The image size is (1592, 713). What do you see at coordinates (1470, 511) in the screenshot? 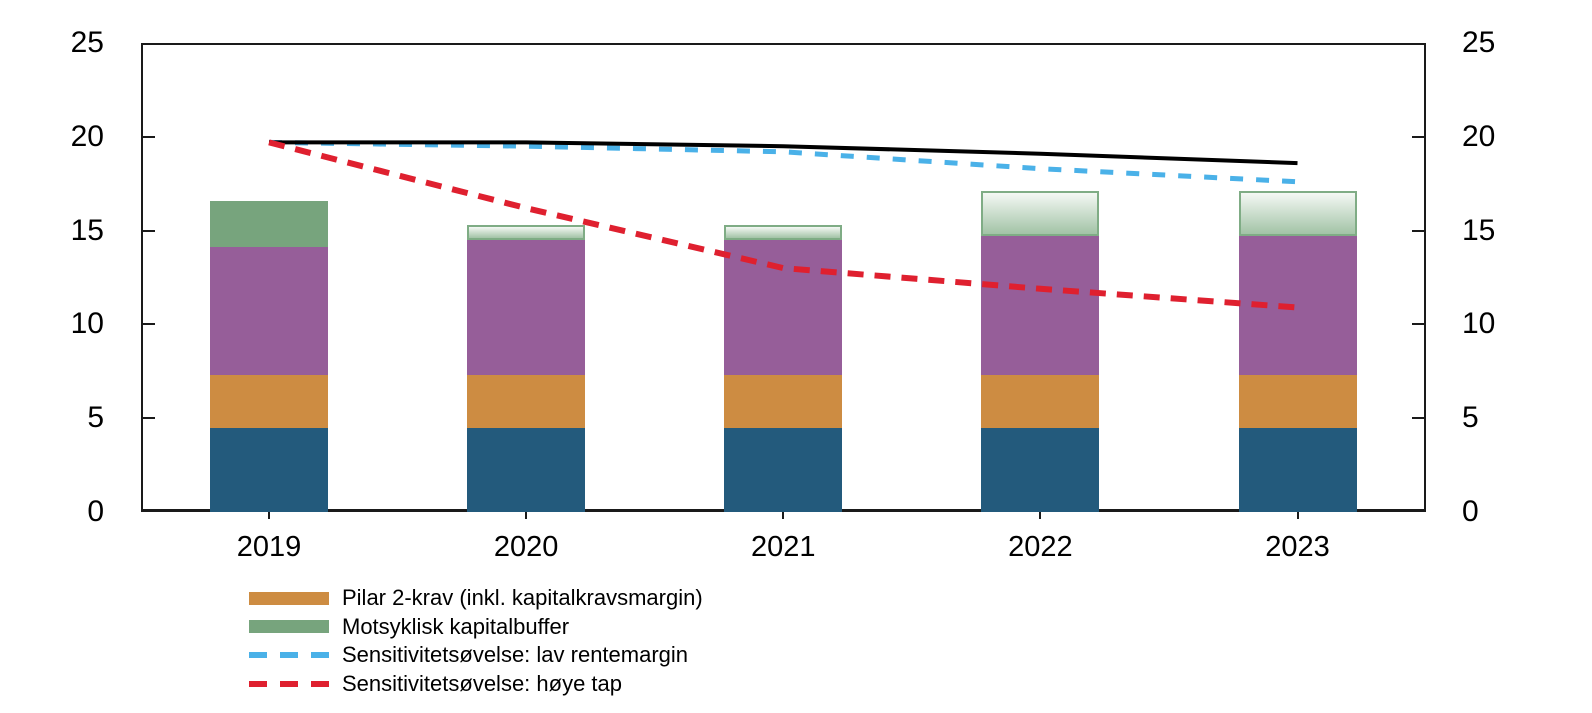
I see `y-axis-tick-label-right: 0` at bounding box center [1470, 511].